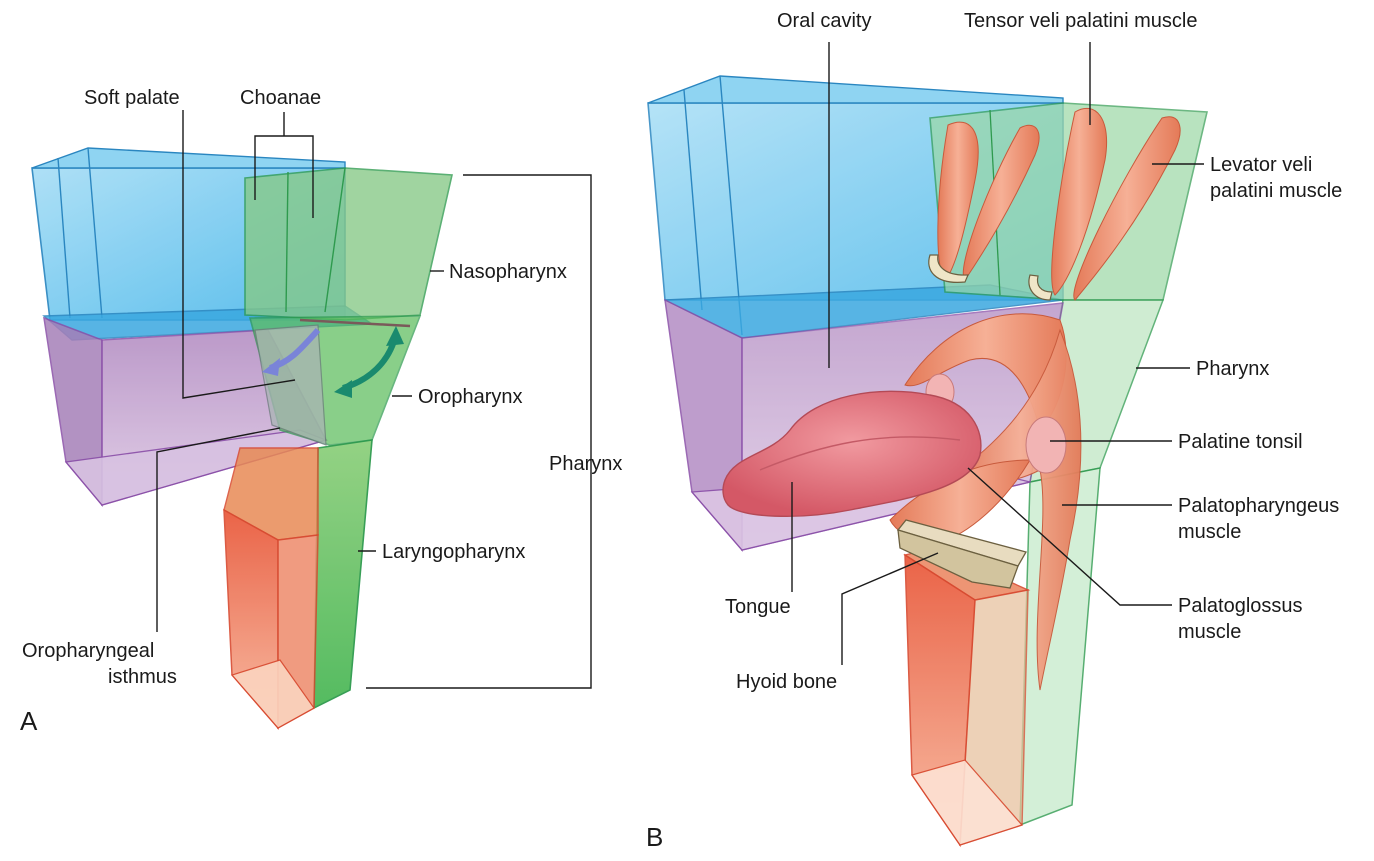 This screenshot has height=861, width=1374. What do you see at coordinates (1022, 201) in the screenshot?
I see `tensor-veli-palatini-muscles` at bounding box center [1022, 201].